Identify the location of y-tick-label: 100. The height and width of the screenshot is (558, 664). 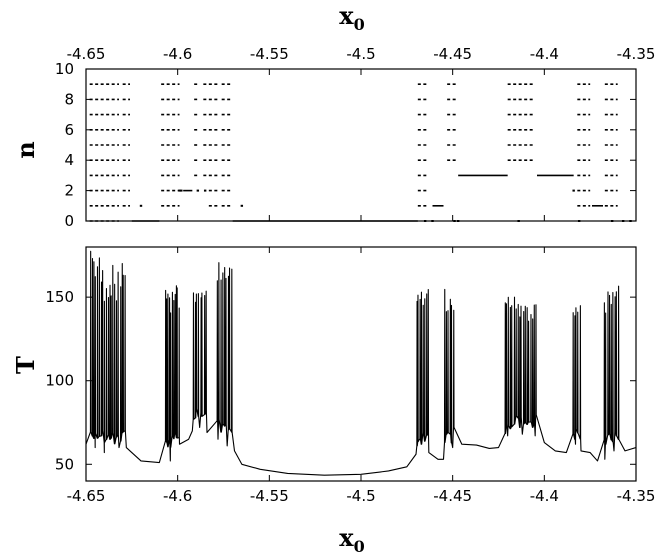
(59, 381).